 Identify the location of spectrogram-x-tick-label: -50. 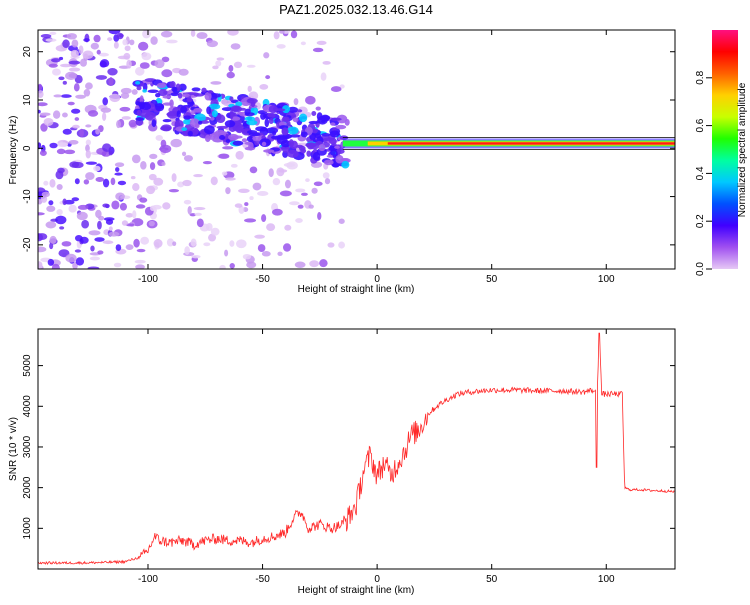
(262, 279).